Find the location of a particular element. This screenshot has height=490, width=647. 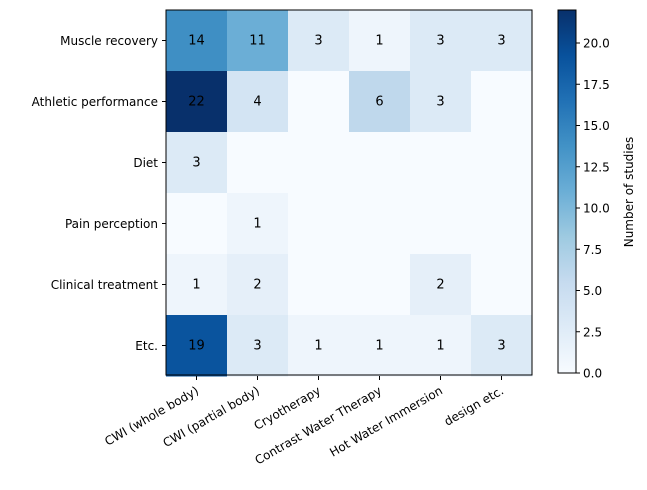

y-tick-label: Etc. is located at coordinates (146, 346).